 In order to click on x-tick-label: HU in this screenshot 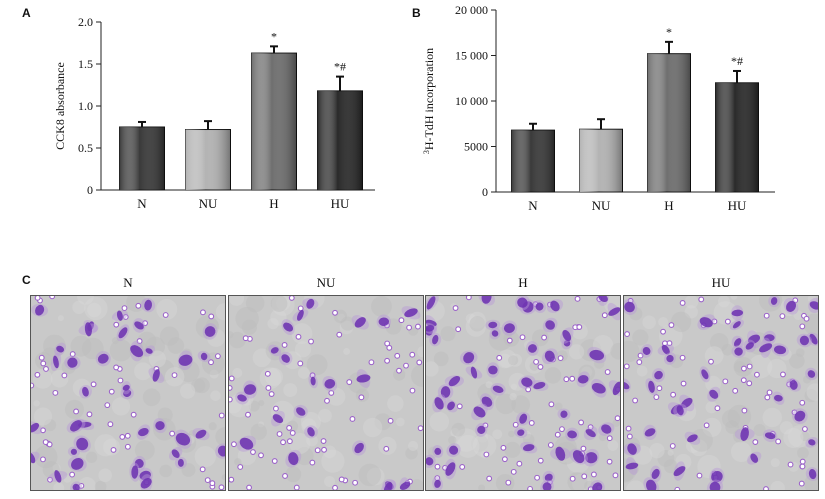, I will do `click(737, 205)`.